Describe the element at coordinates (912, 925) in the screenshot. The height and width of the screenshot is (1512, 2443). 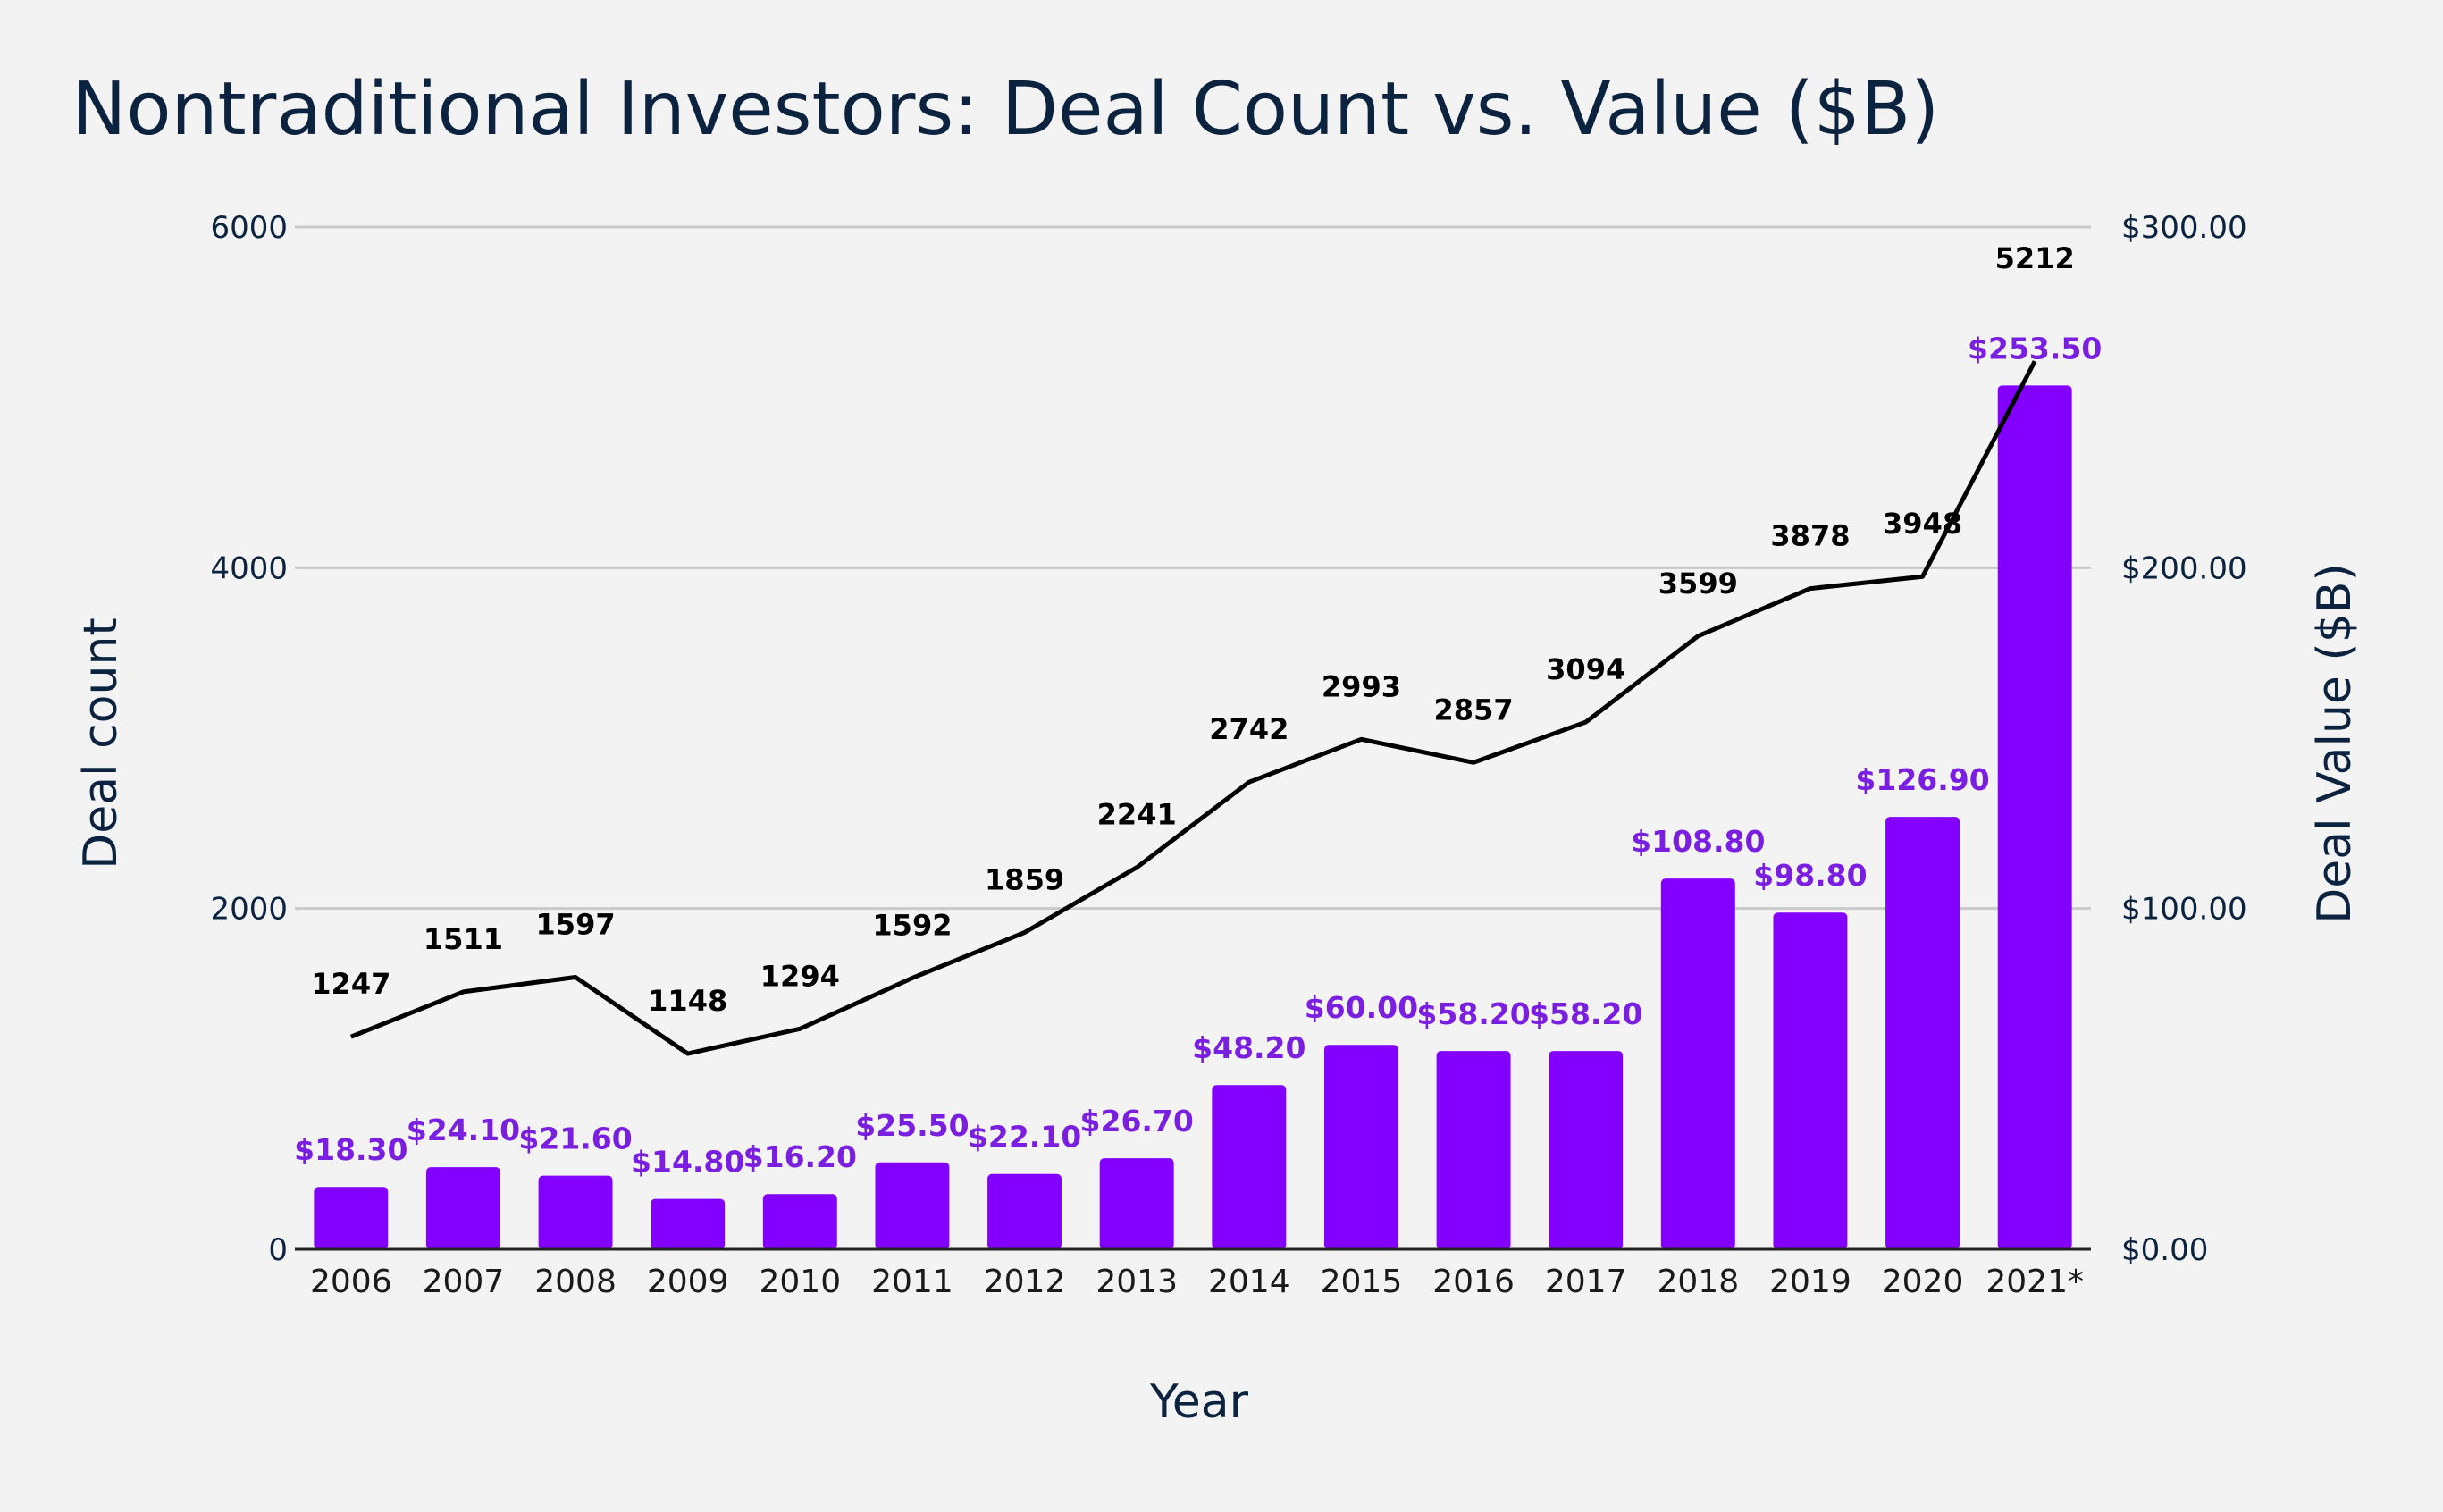
I see `line-value-label: 1592` at that location.